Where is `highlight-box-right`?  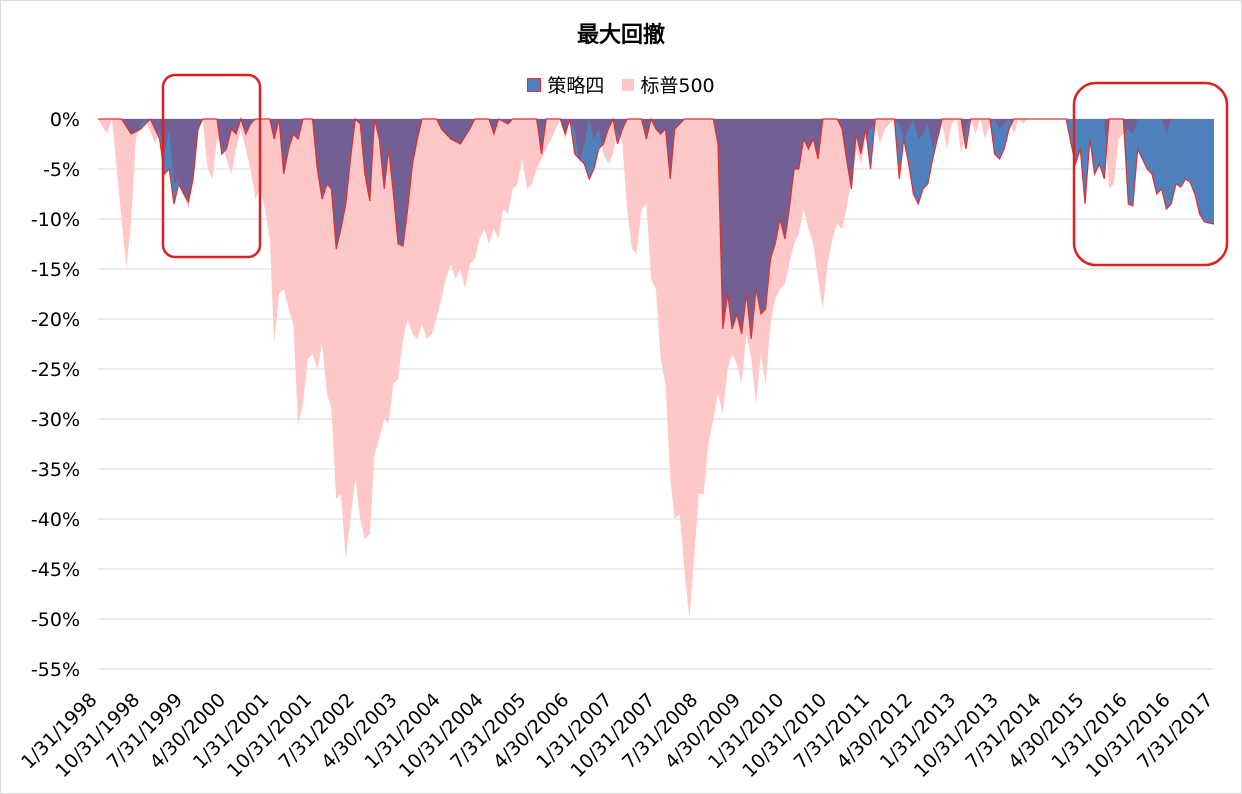
highlight-box-right is located at coordinates (1150, 174).